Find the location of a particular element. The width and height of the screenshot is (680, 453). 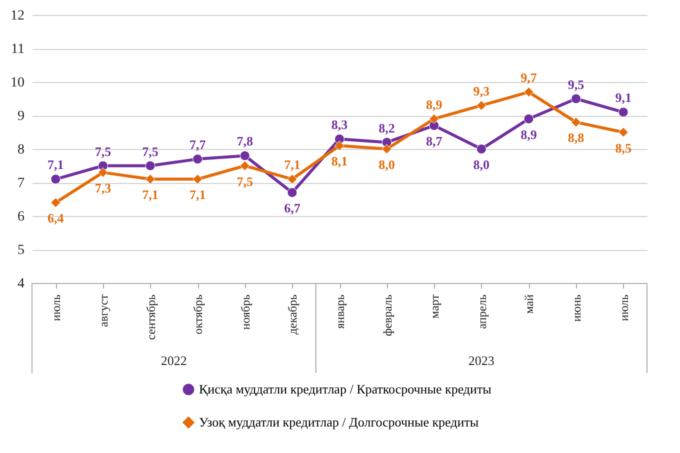

data-label: 8,5 is located at coordinates (623, 148).